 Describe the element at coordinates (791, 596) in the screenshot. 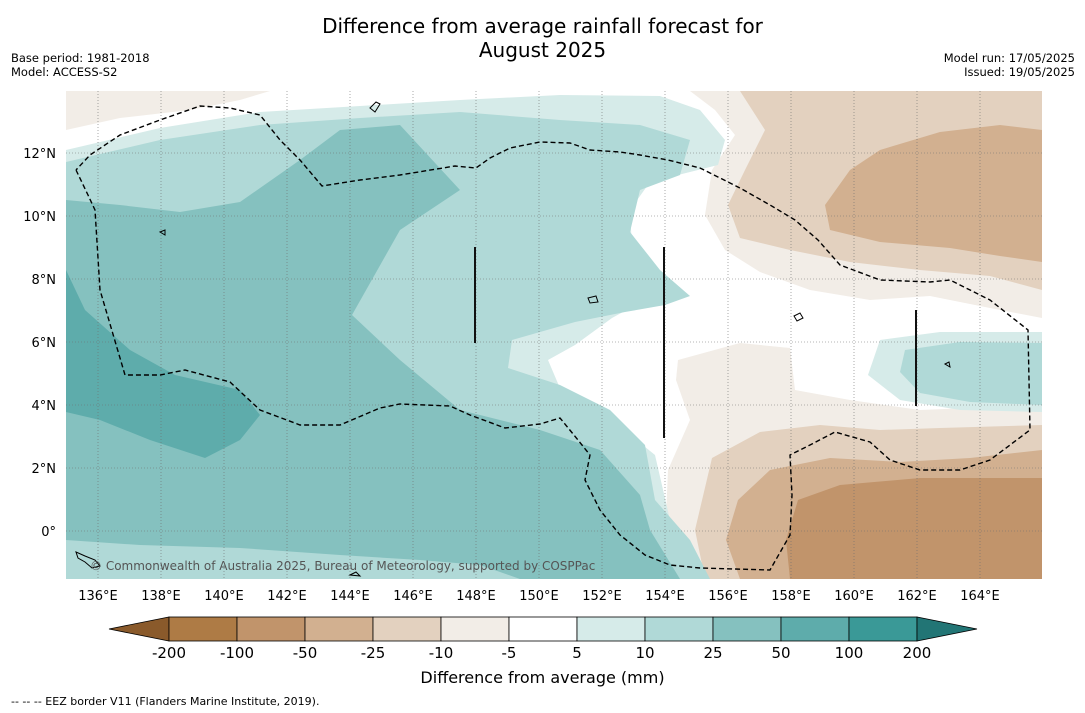

I see `x-tick-label: 158°E` at that location.